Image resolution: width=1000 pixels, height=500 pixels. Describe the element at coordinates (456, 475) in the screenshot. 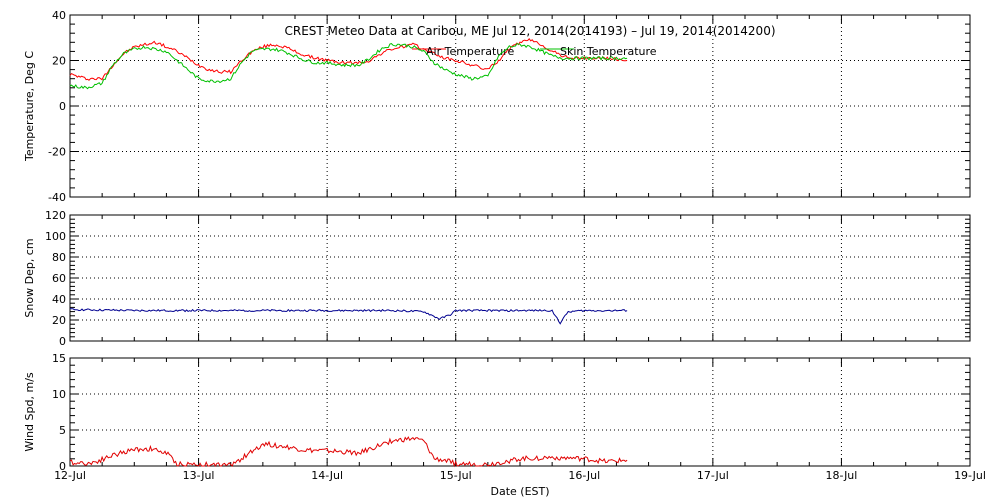

I see `x-tick-label: 15-Jul` at that location.